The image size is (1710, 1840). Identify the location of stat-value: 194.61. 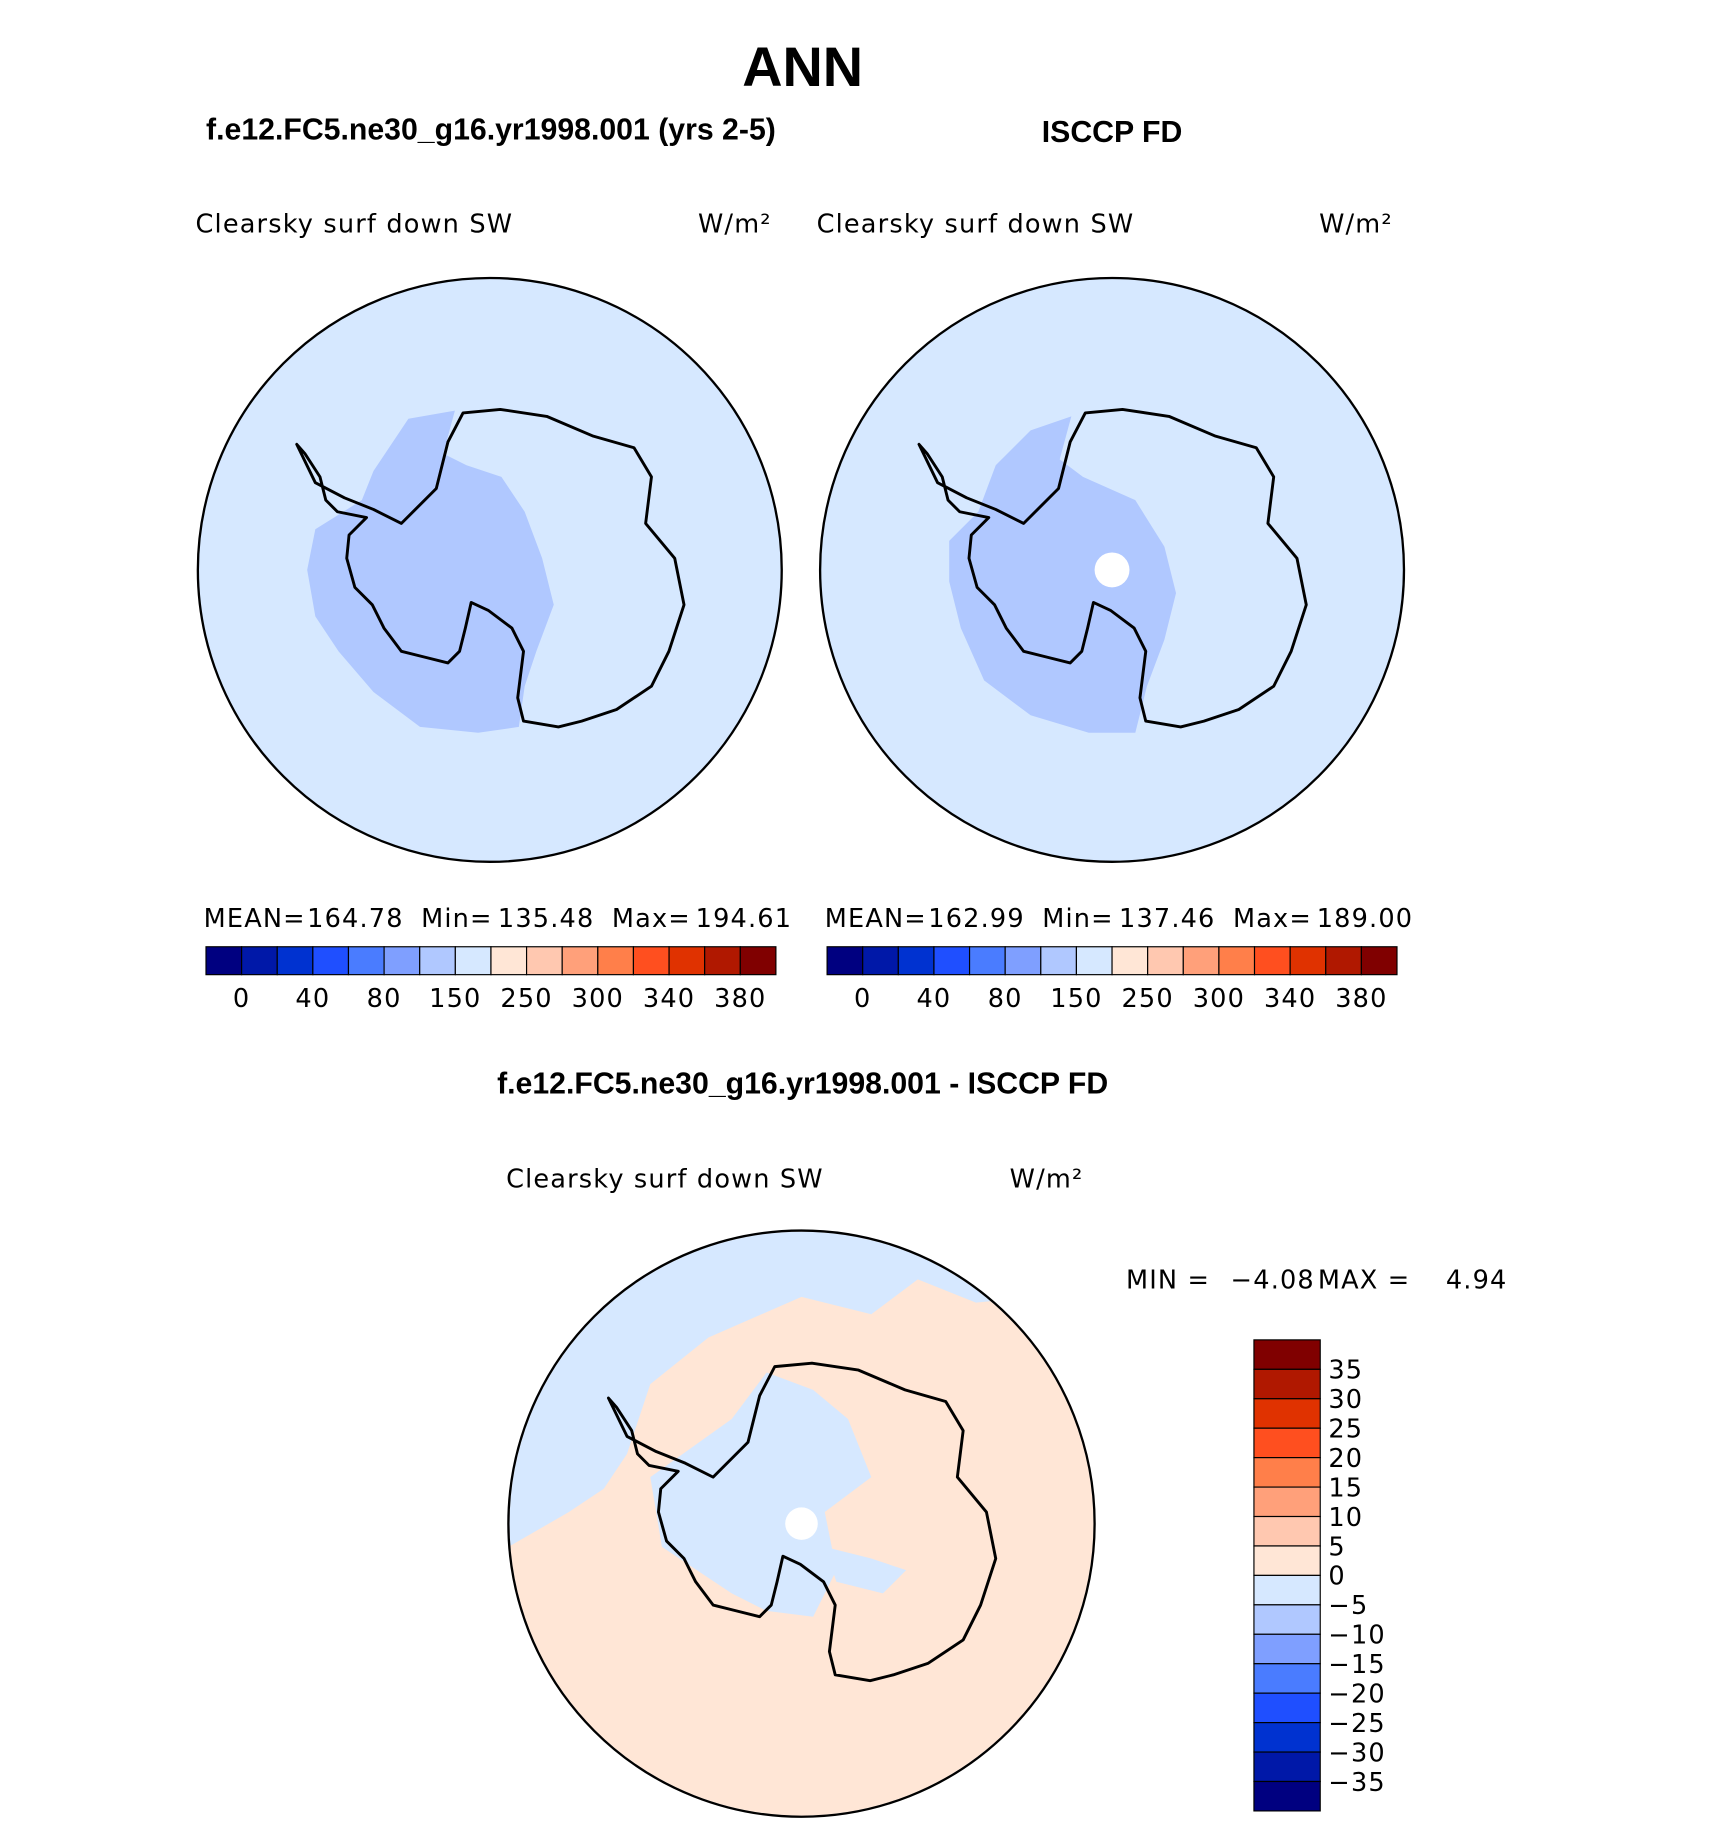
(744, 919).